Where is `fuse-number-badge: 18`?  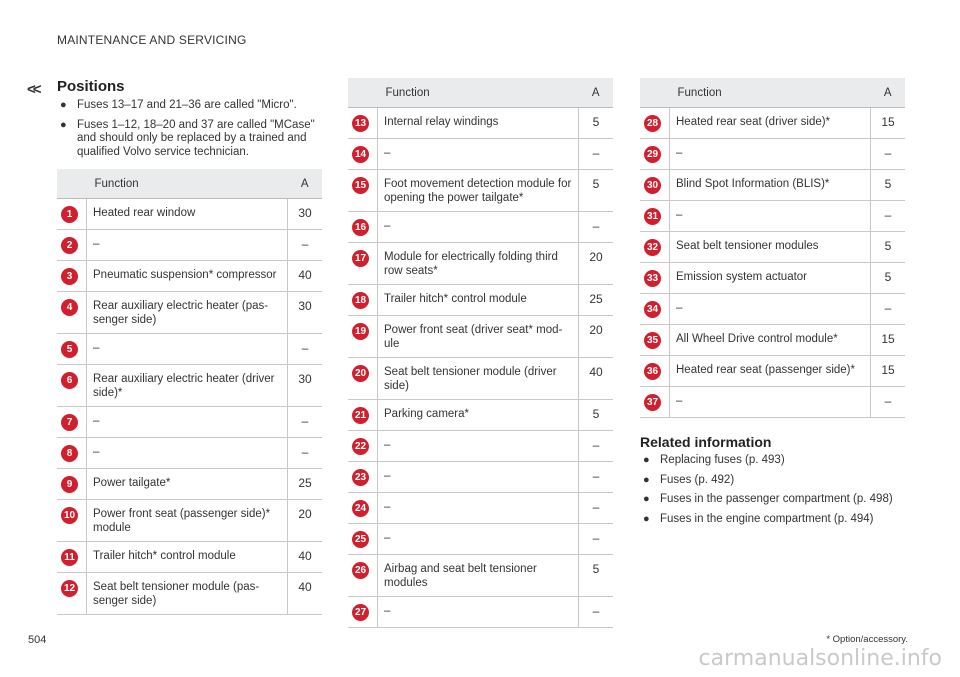 fuse-number-badge: 18 is located at coordinates (360, 300).